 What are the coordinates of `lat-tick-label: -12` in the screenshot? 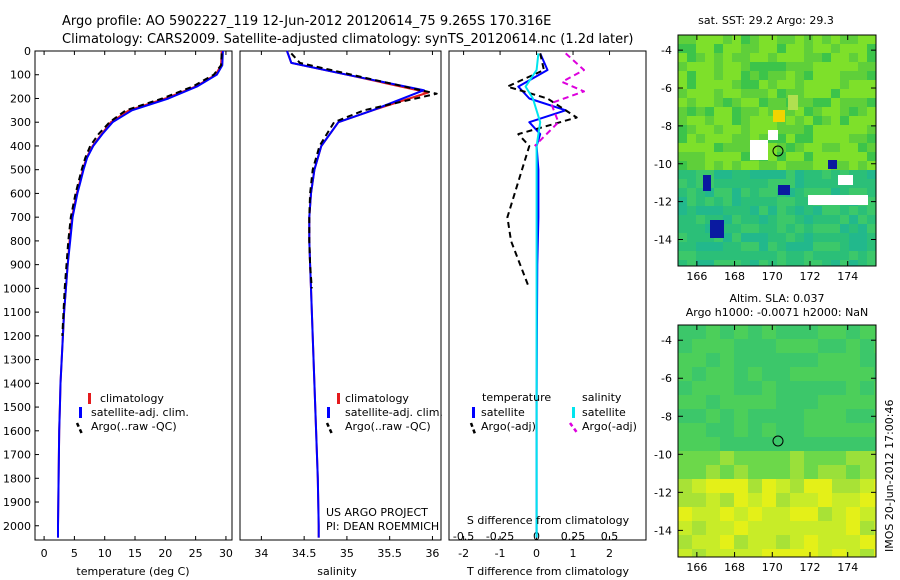 It's located at (663, 202).